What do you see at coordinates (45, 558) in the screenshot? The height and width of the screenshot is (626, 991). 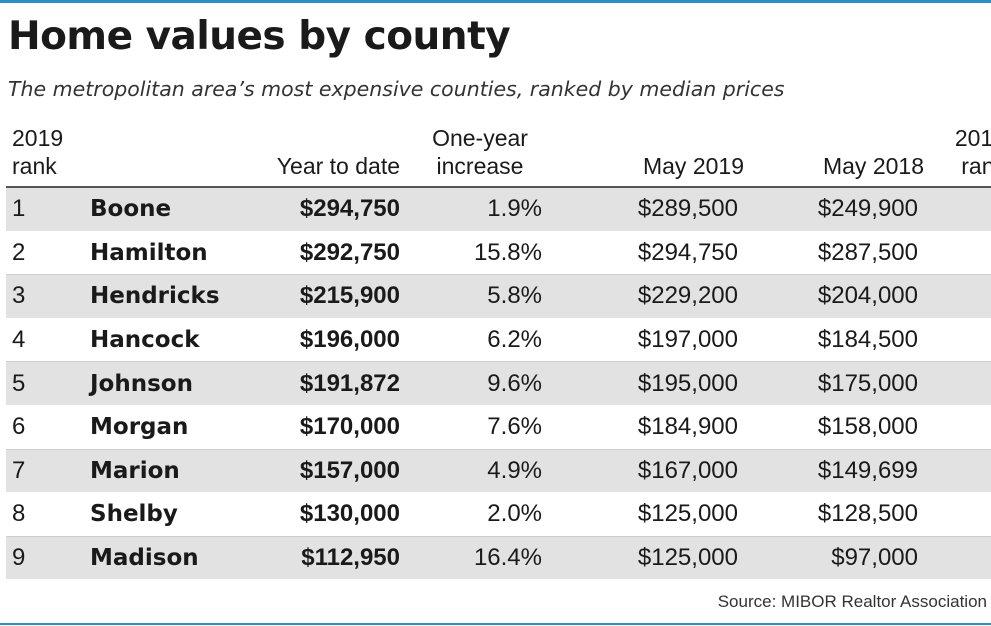 I see `cell-rank-2019: 9` at bounding box center [45, 558].